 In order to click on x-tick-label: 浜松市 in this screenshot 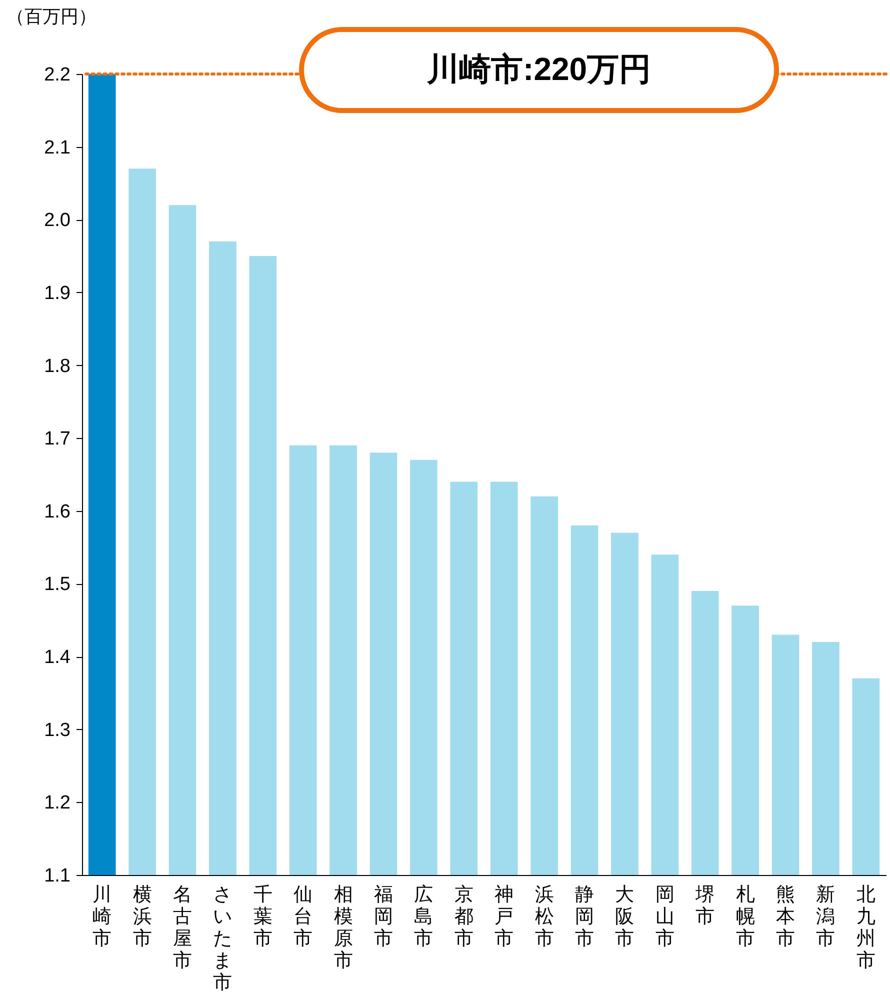, I will do `click(544, 917)`.